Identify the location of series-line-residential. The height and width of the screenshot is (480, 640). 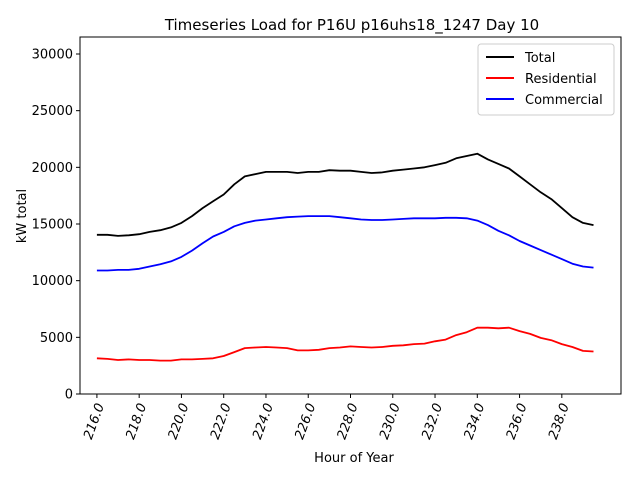
(345, 344).